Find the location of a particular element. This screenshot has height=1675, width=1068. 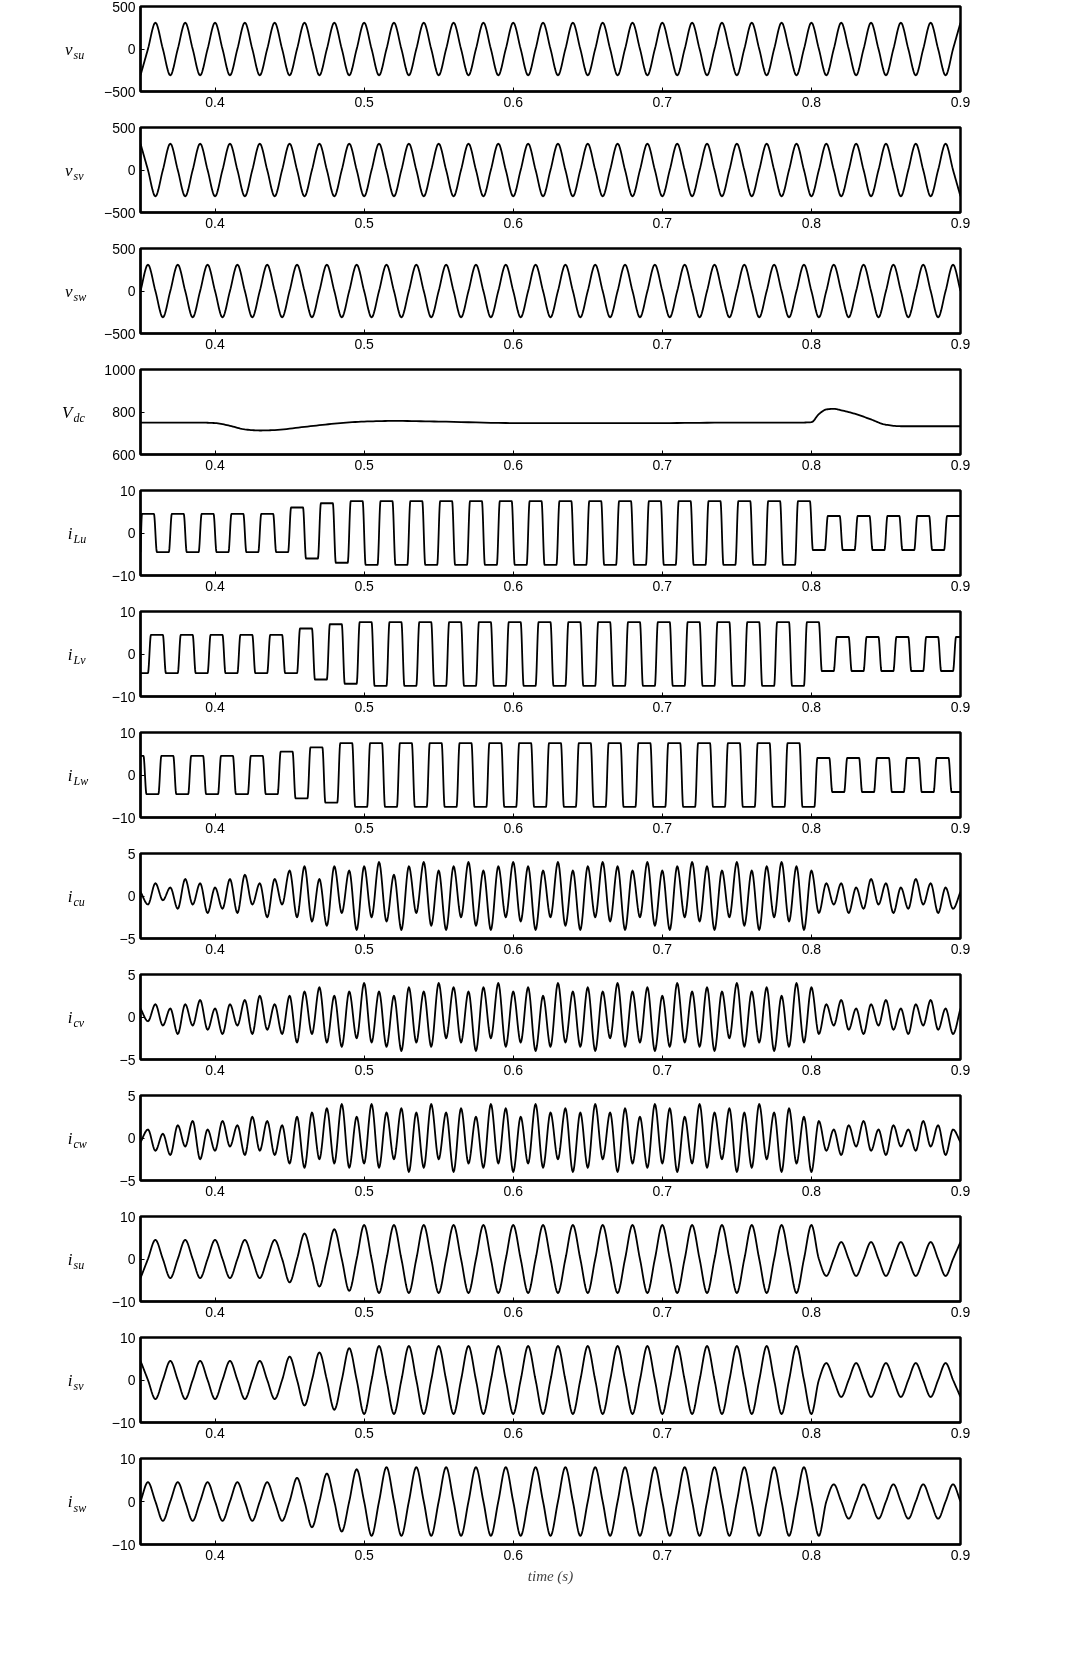

y-tick-label: 600 is located at coordinates (124, 454).